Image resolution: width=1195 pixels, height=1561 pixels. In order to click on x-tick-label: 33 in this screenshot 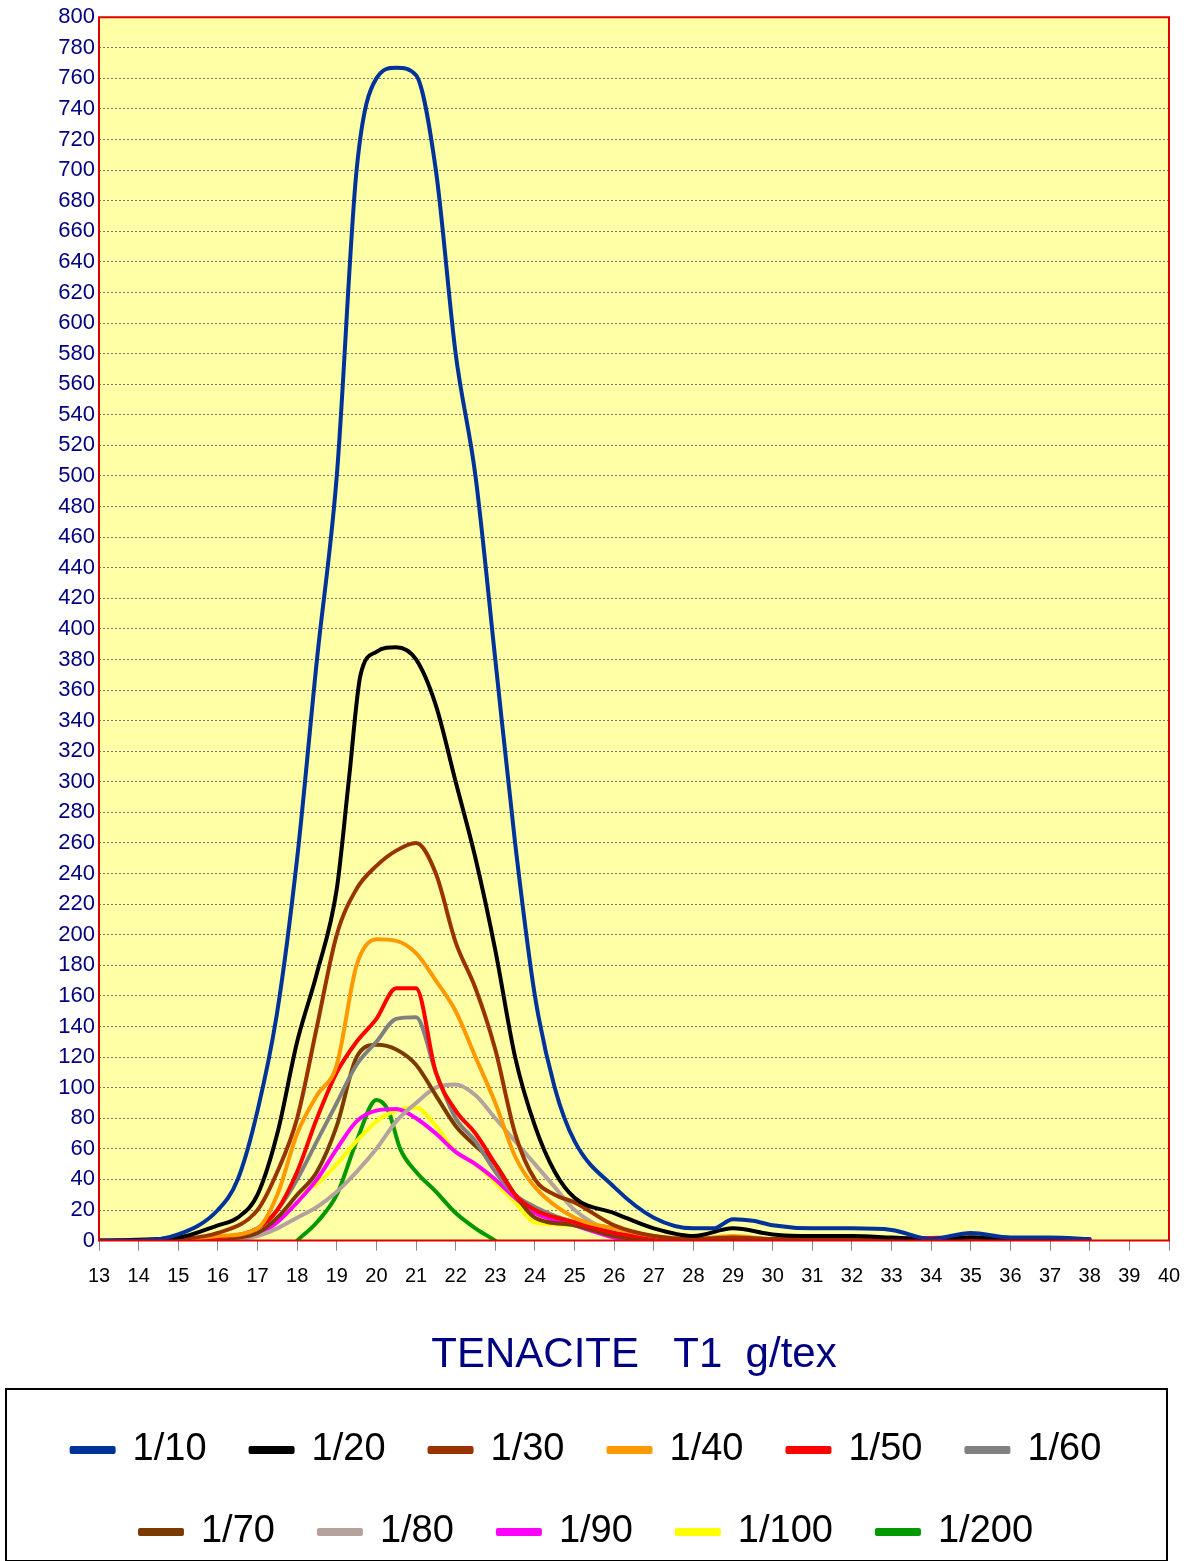, I will do `click(891, 1275)`.